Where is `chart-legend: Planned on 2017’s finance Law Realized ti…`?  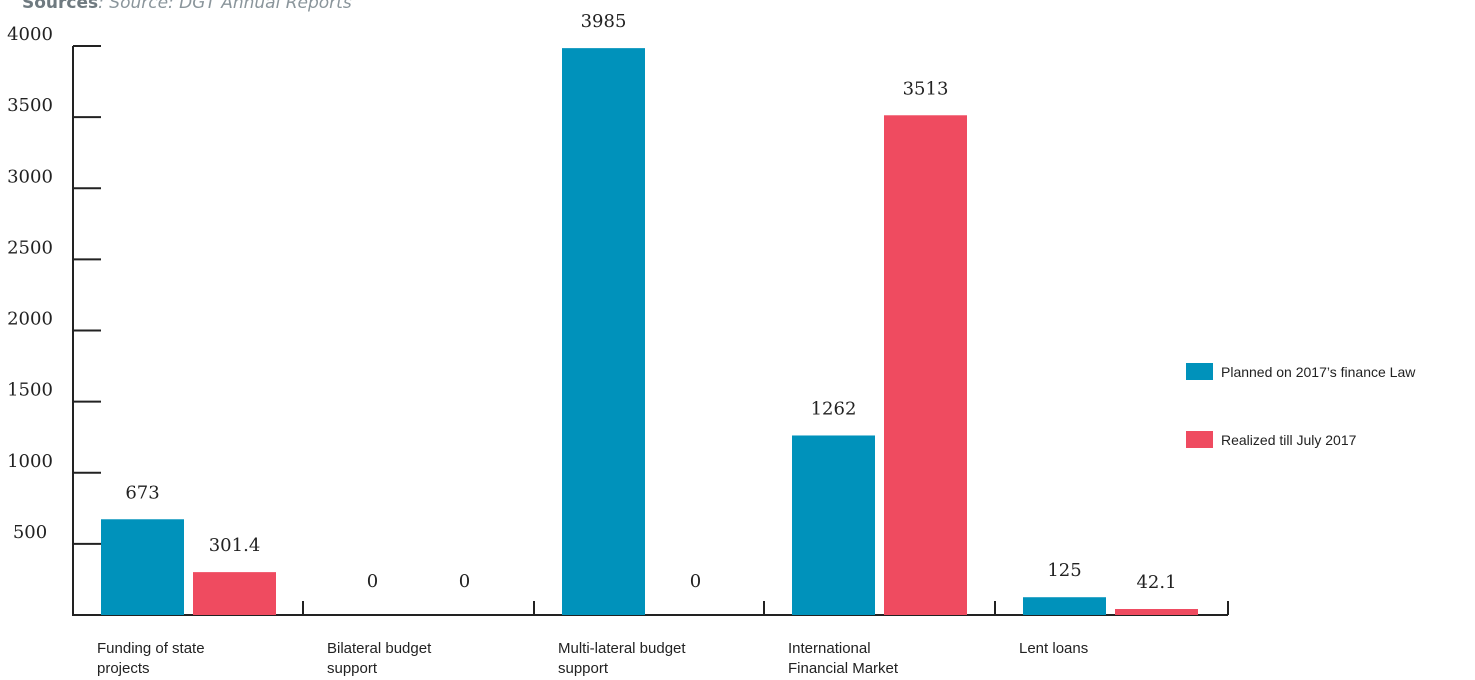 chart-legend: Planned on 2017’s finance Law Realized ti… is located at coordinates (1301, 405).